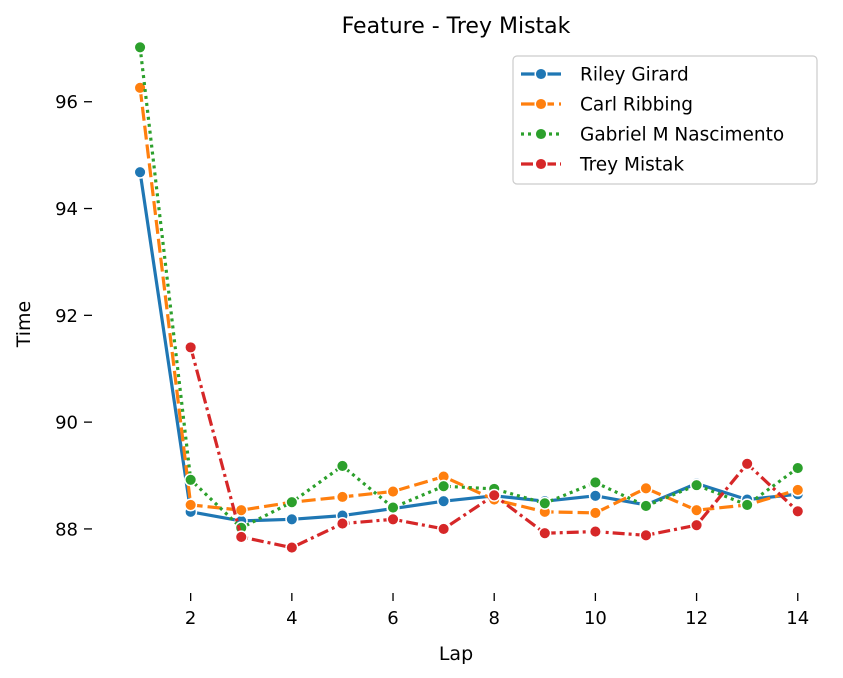  I want to click on x-tick-label: 4, so click(291, 618).